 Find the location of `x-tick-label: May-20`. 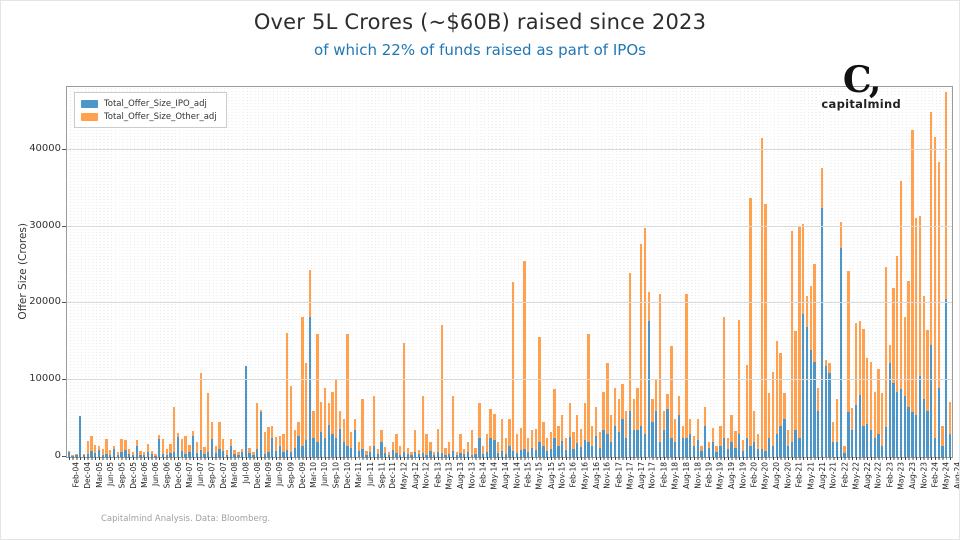

x-tick-label: May-20 is located at coordinates (766, 476).